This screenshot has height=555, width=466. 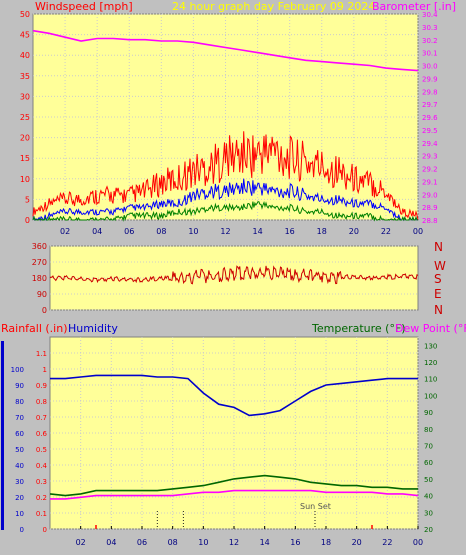 I want to click on barometer-y-tick-label: 28.9, so click(x=430, y=208).